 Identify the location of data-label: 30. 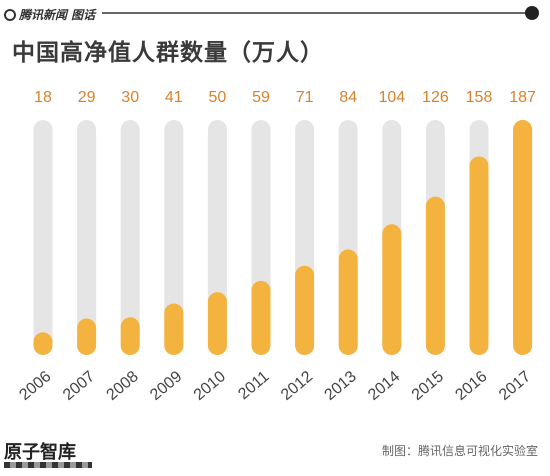
(130, 97).